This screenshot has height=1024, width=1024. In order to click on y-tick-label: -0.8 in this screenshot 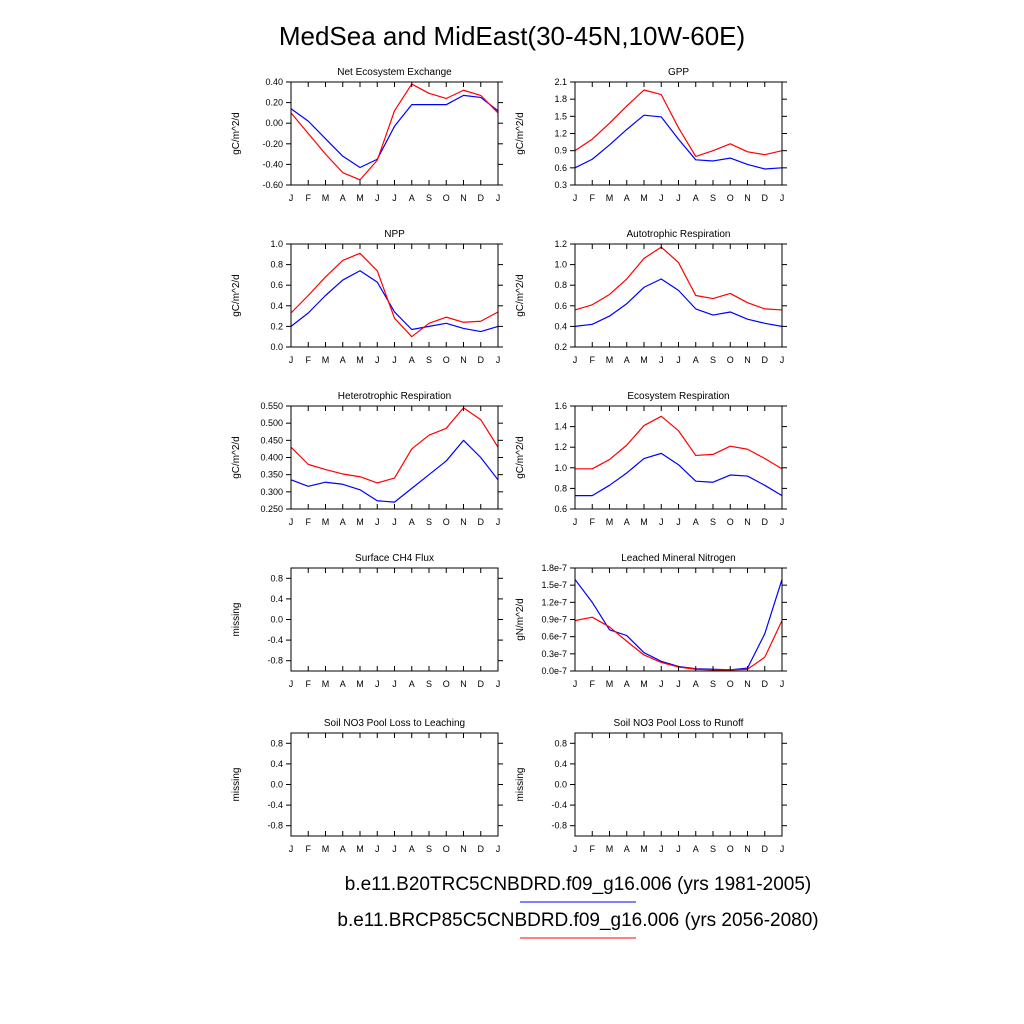, I will do `click(275, 826)`.